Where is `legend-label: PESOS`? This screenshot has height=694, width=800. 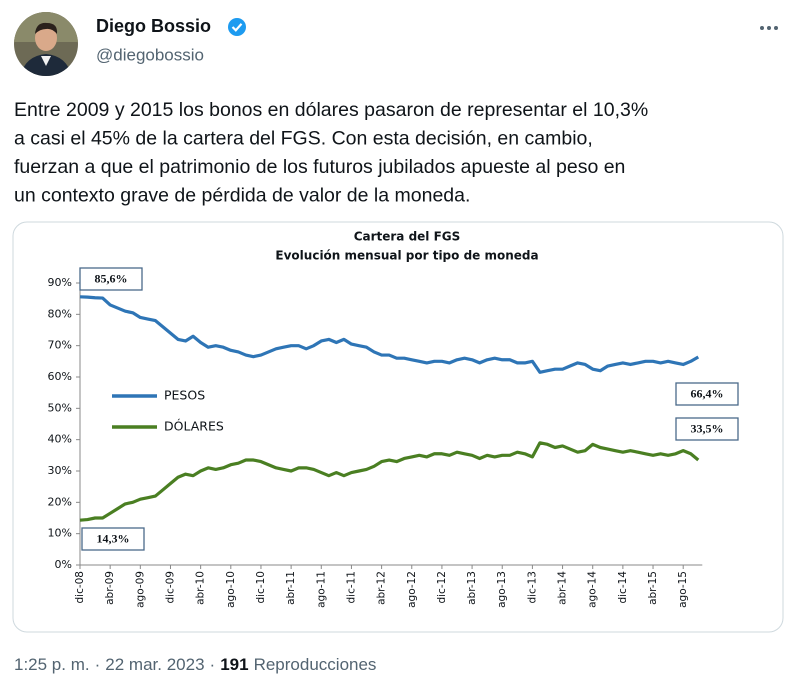
legend-label: PESOS is located at coordinates (184, 395).